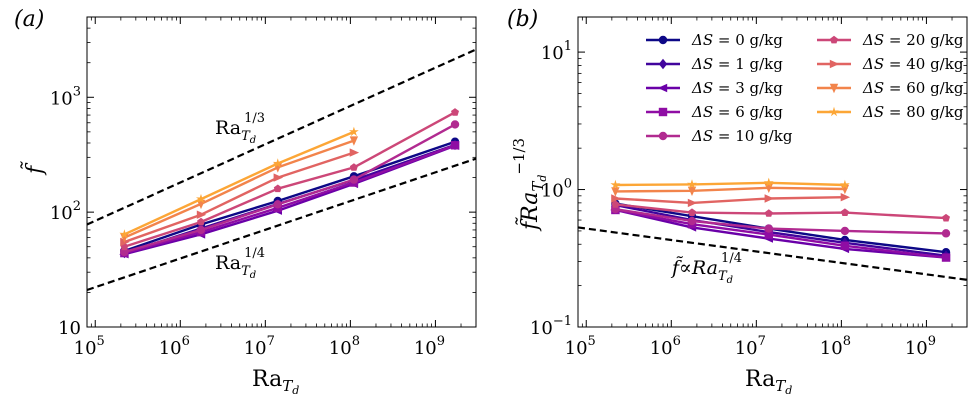  I want to click on panel-a-ylabel: f̃, so click(34, 168).